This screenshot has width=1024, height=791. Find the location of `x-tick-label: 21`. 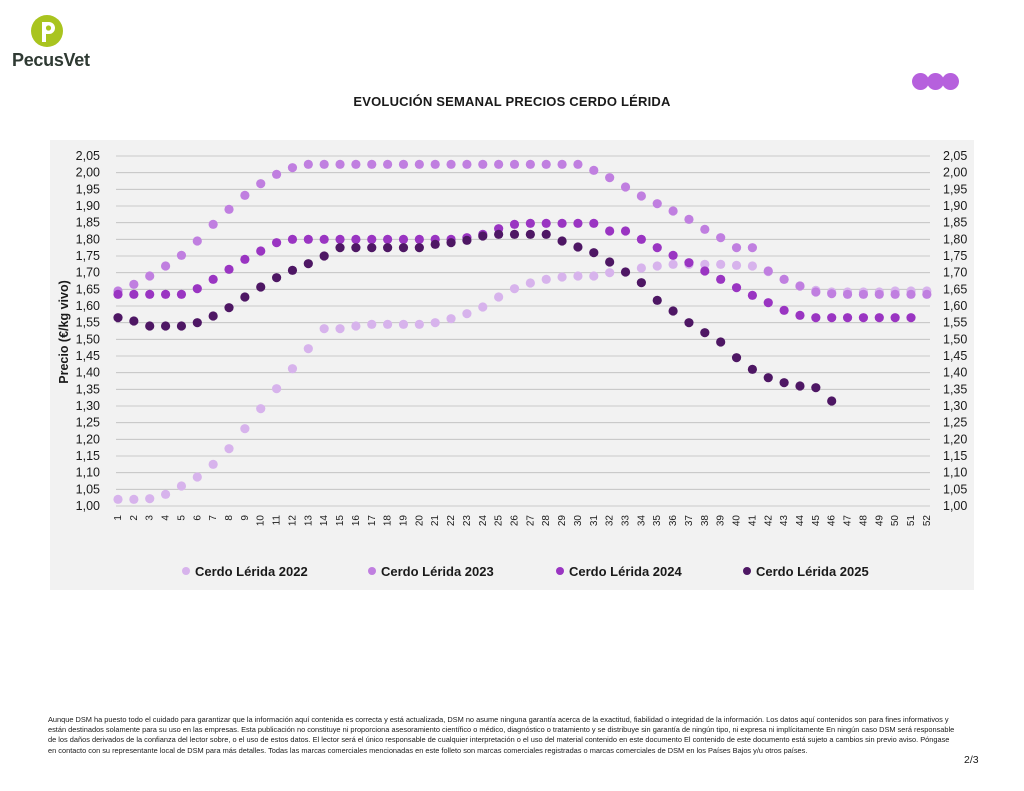

x-tick-label: 21 is located at coordinates (435, 521).